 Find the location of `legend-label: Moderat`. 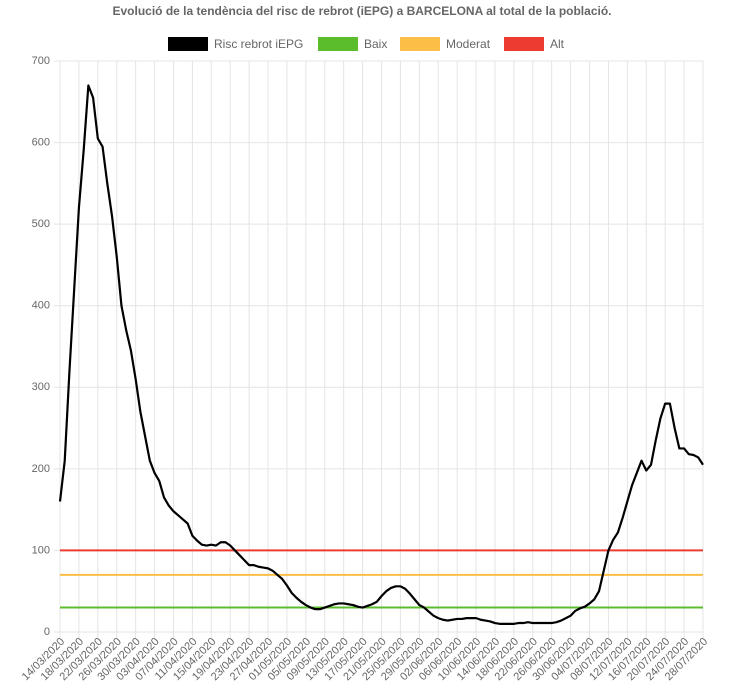

legend-label: Moderat is located at coordinates (468, 44).